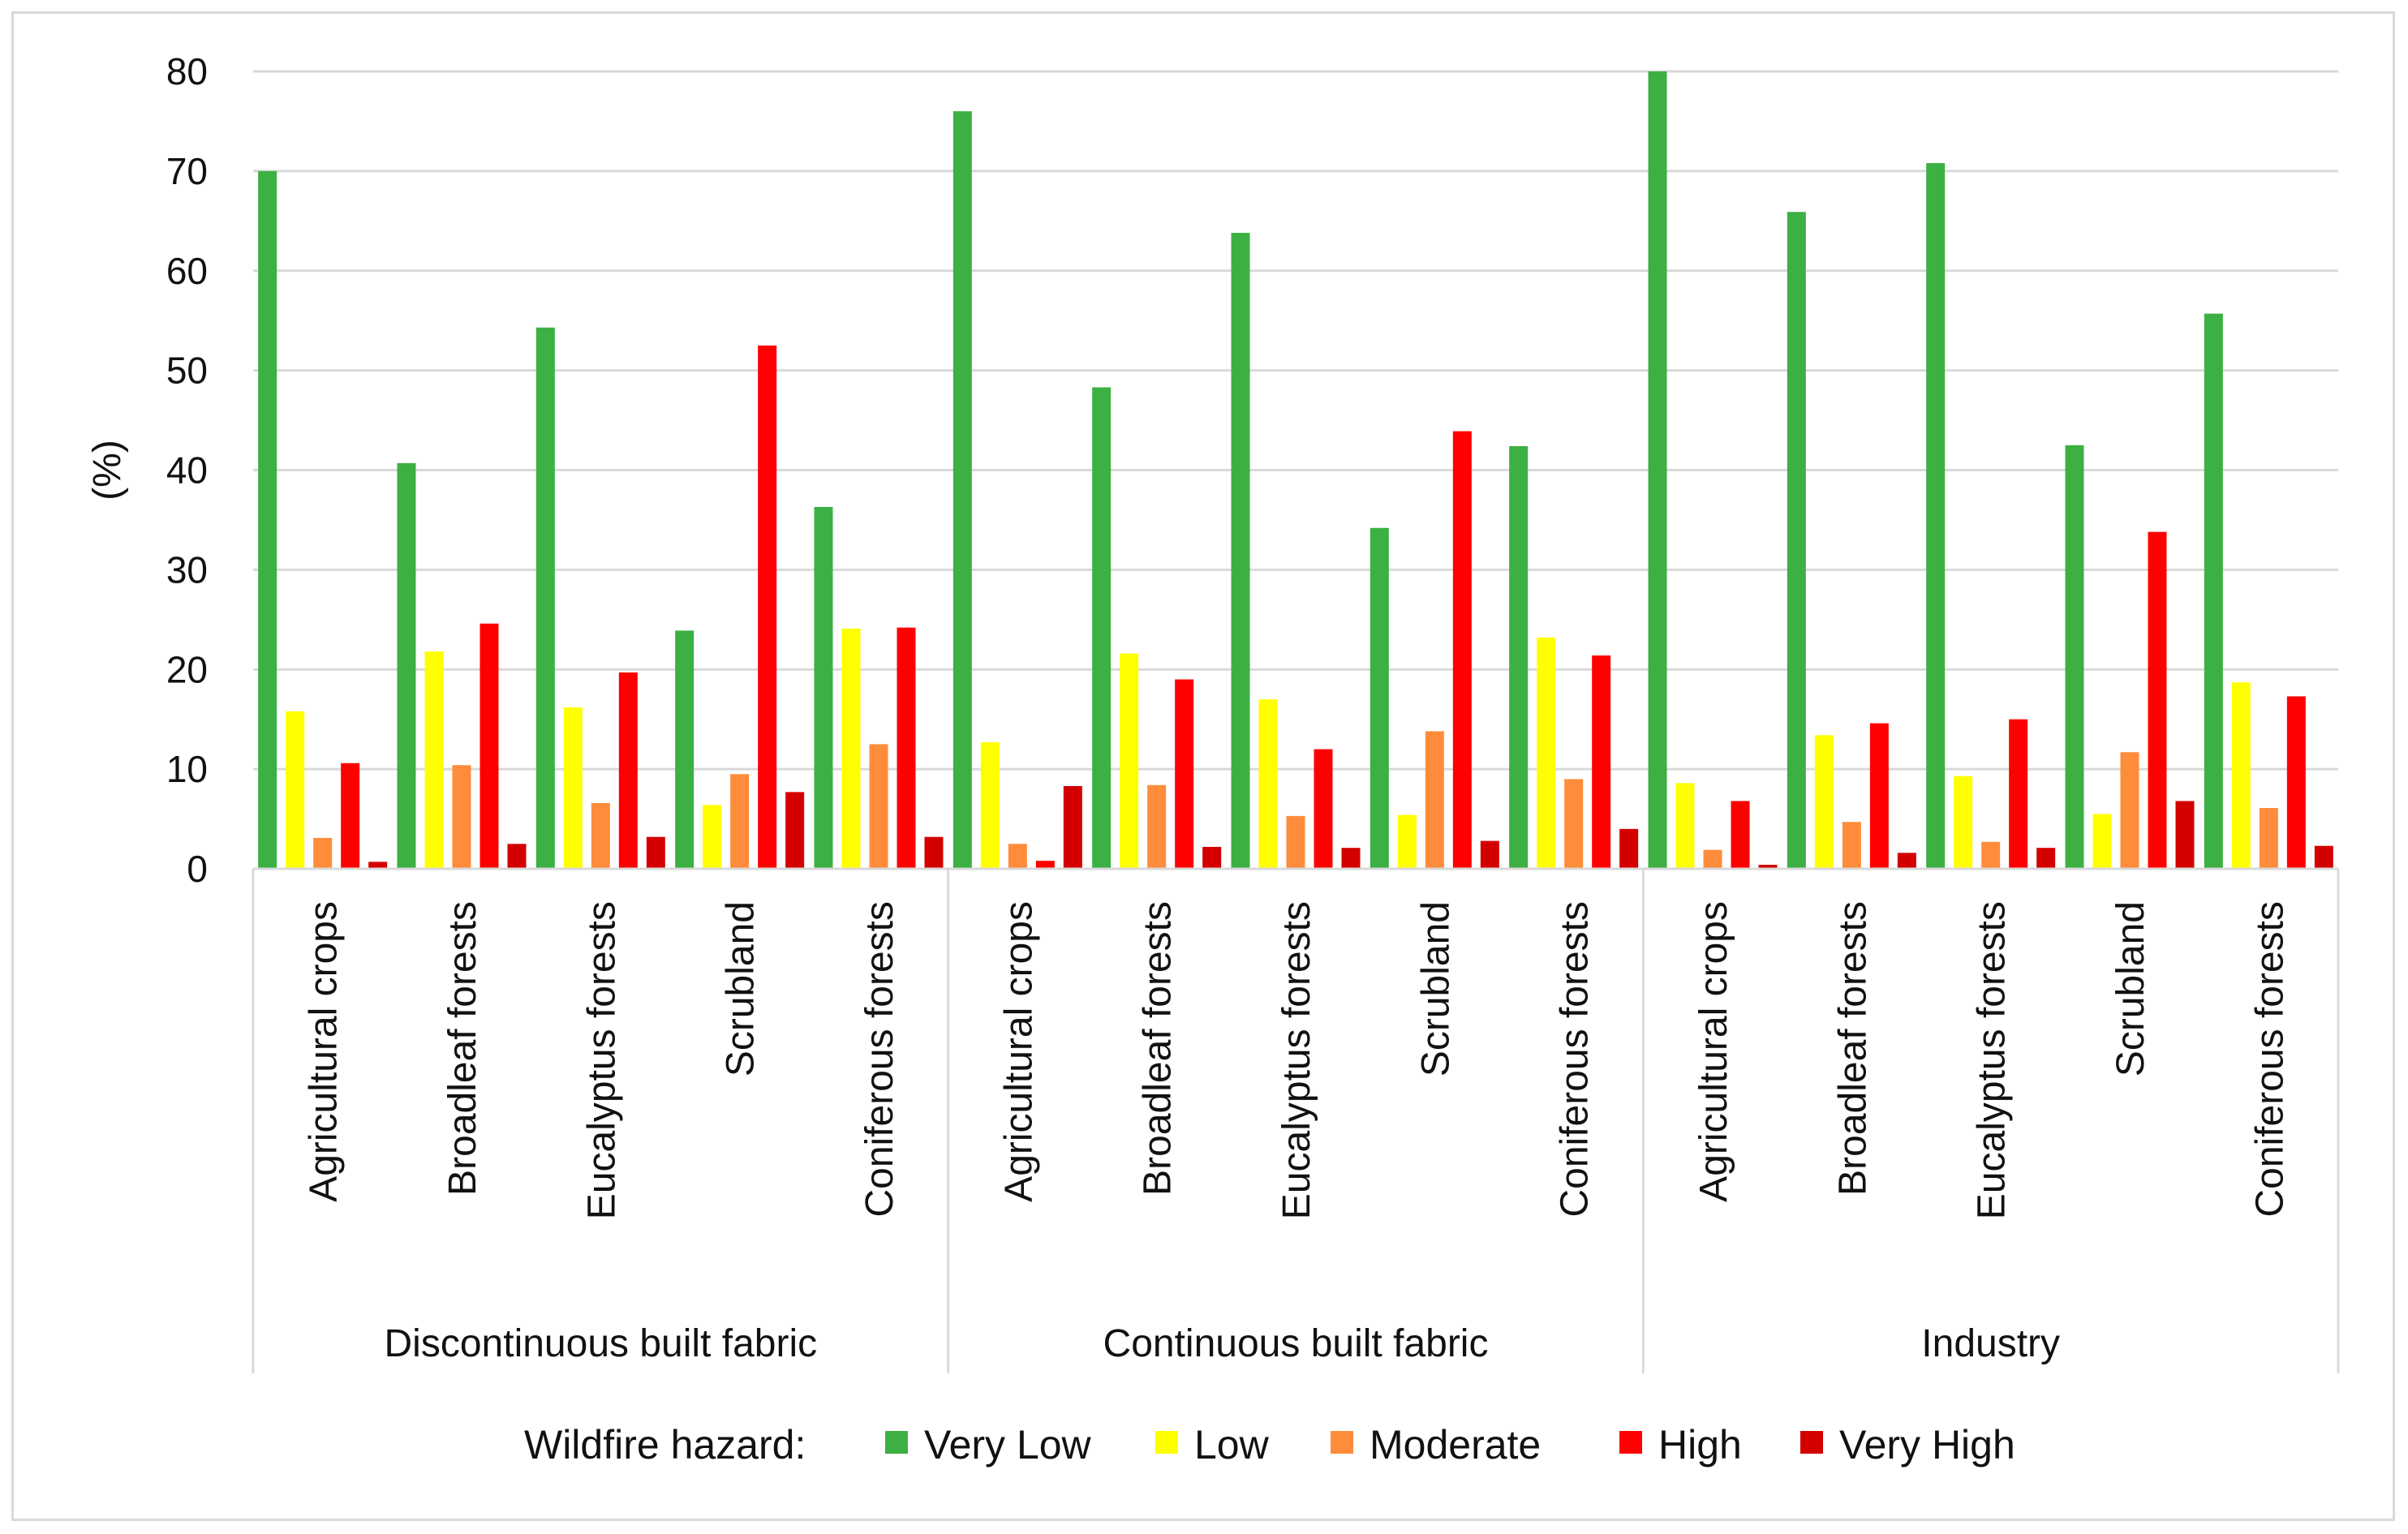 The height and width of the screenshot is (1534, 2408). What do you see at coordinates (1296, 1343) in the screenshot?
I see `group-label: Continuous built fabric` at bounding box center [1296, 1343].